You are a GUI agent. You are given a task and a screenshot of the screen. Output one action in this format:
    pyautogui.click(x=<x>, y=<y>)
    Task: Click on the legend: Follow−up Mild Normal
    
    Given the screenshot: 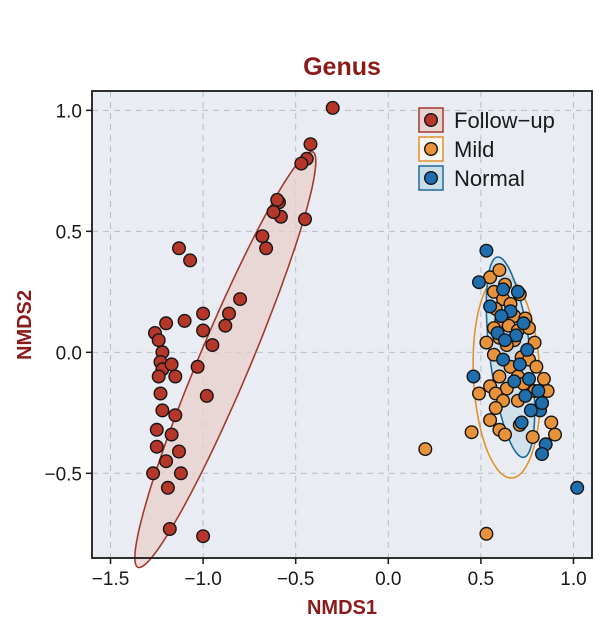 What is the action you would take?
    pyautogui.click(x=486, y=149)
    